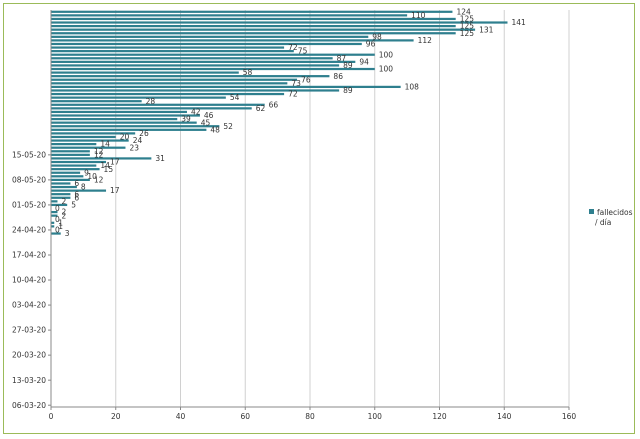 The height and width of the screenshot is (439, 640). What do you see at coordinates (99, 179) in the screenshot?
I see `data-label: 12` at bounding box center [99, 179].